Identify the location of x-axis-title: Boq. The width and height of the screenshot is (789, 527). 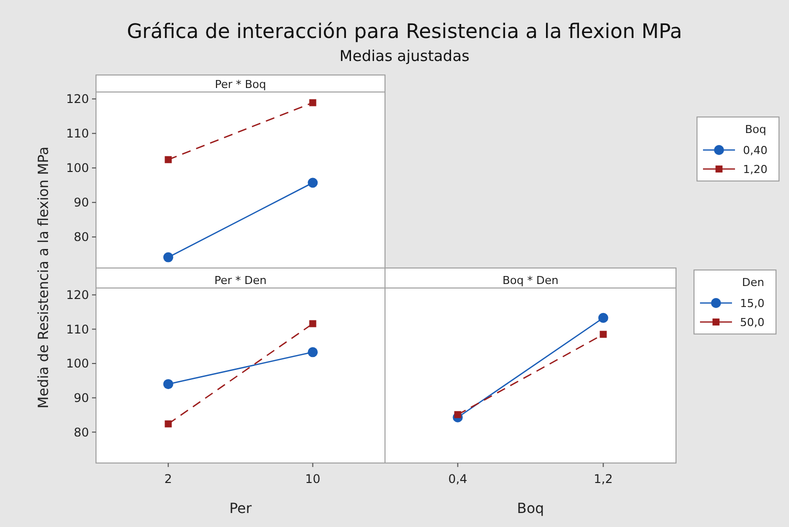
(530, 509).